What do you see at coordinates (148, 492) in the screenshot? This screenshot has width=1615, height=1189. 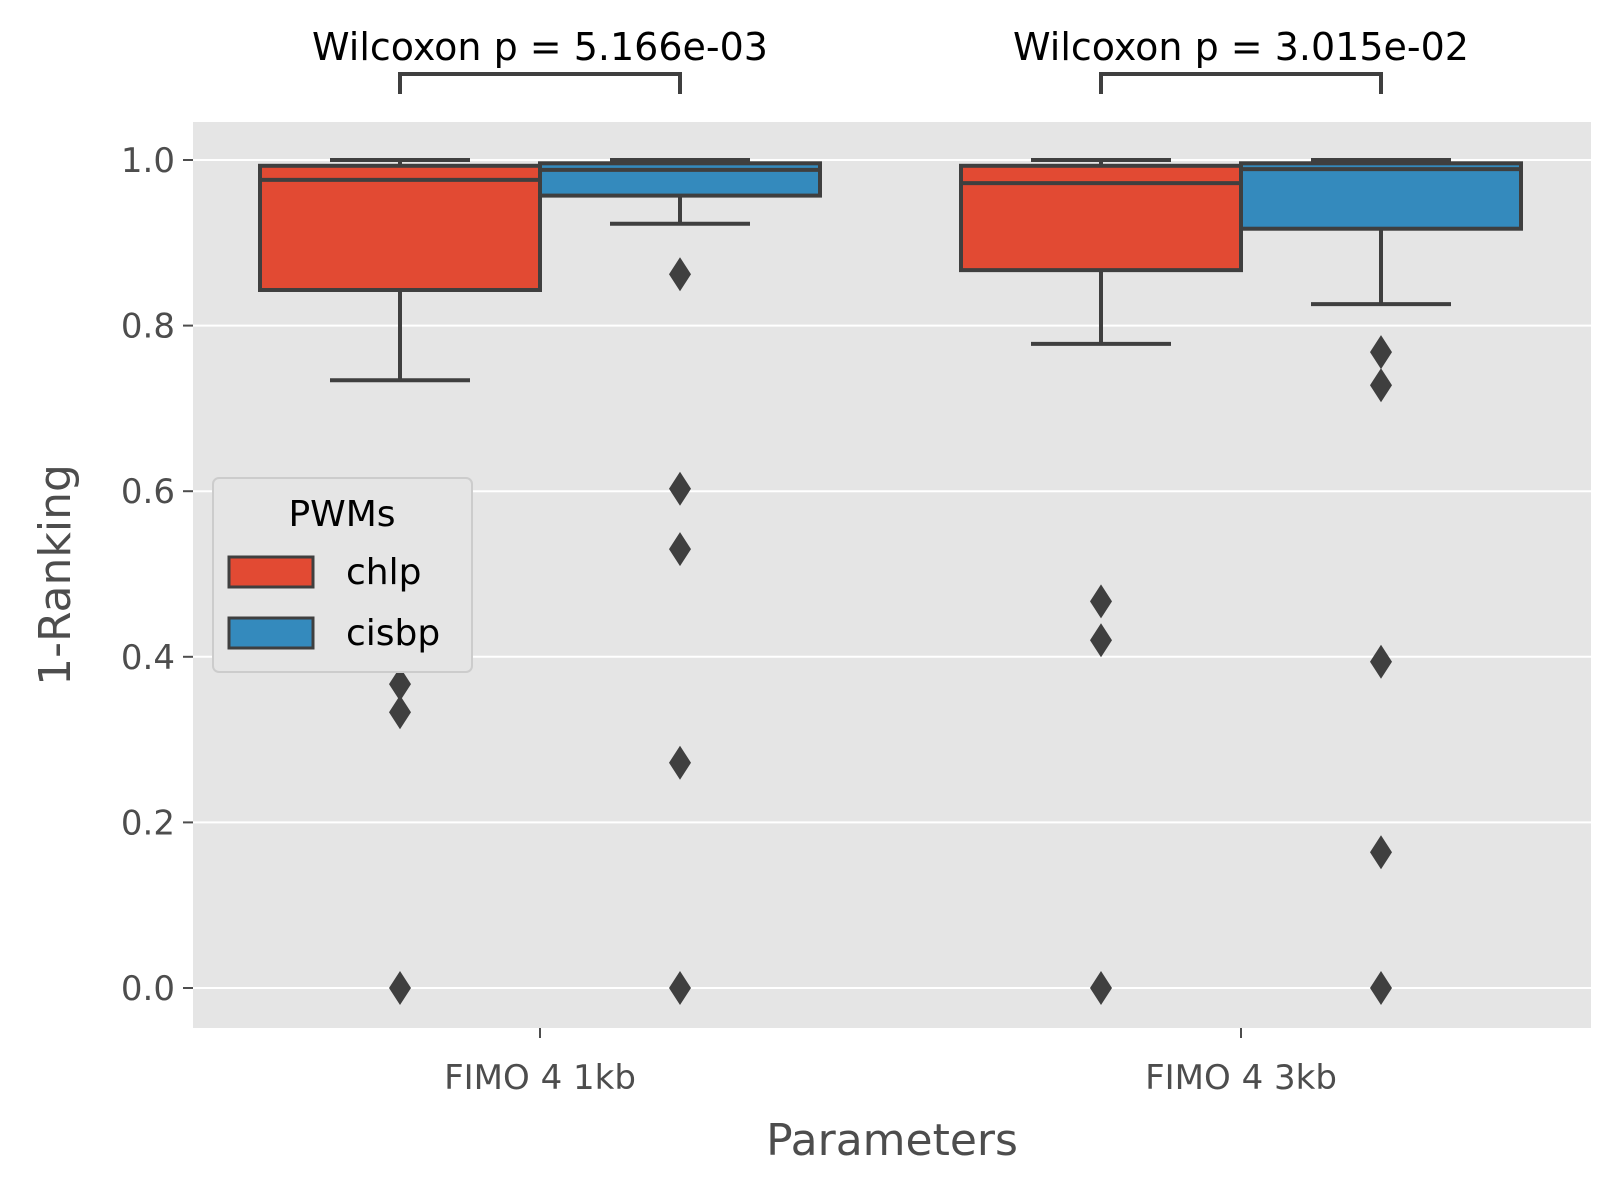 I see `y-tick-label: 0.6` at bounding box center [148, 492].